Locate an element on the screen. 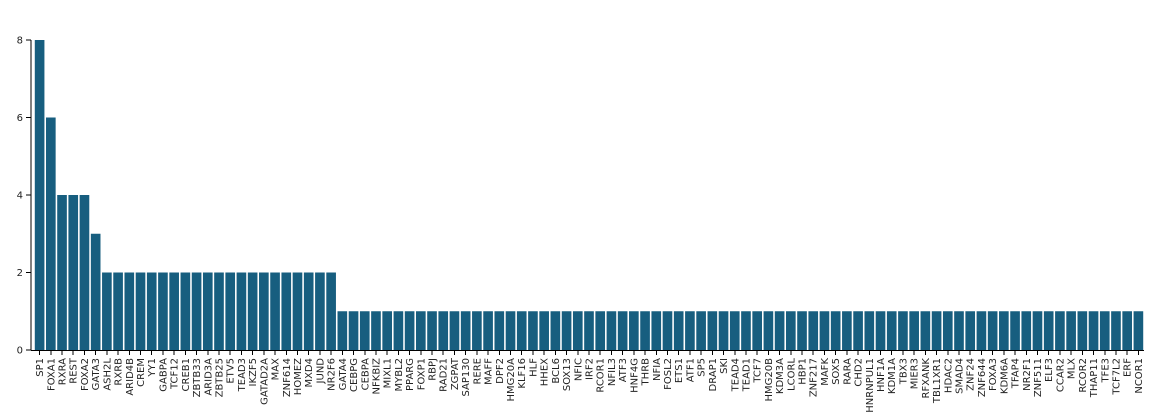  bar-gatad2a is located at coordinates (264, 311).